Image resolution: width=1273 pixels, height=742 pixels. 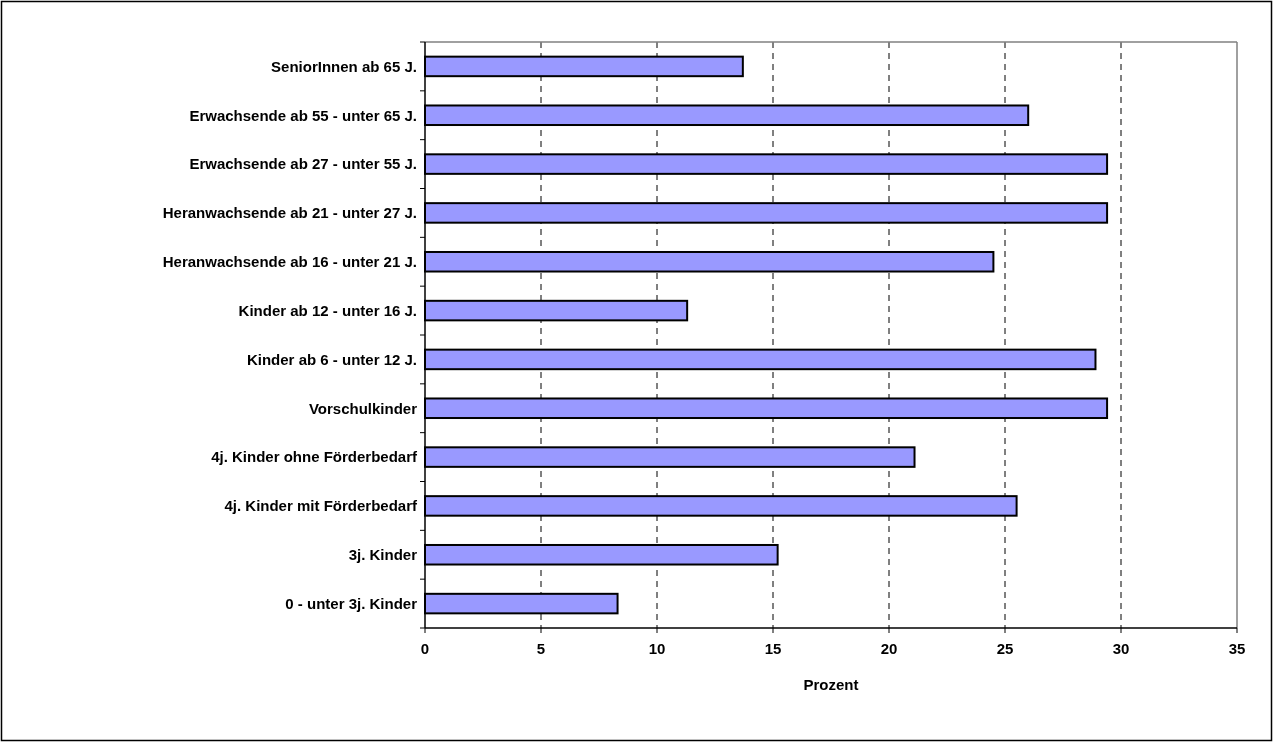 What do you see at coordinates (657, 648) in the screenshot?
I see `x-tick-label: 10` at bounding box center [657, 648].